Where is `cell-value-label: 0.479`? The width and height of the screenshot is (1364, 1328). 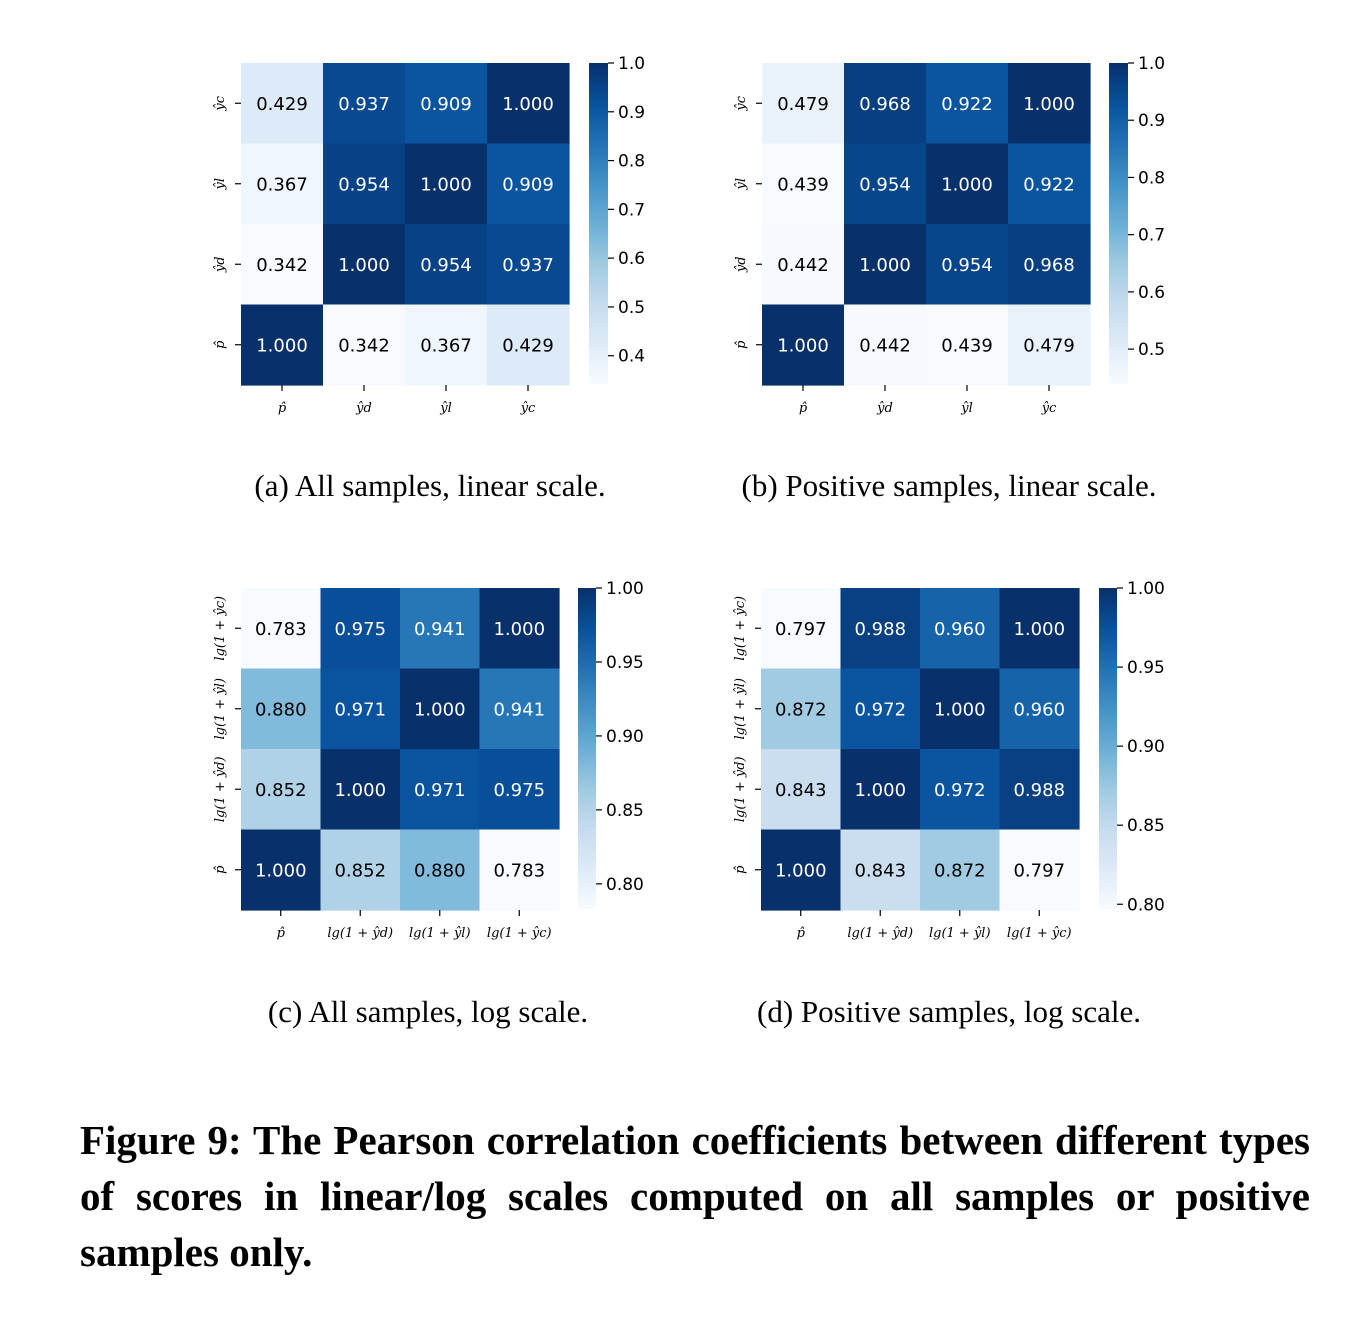 cell-value-label: 0.479 is located at coordinates (803, 104).